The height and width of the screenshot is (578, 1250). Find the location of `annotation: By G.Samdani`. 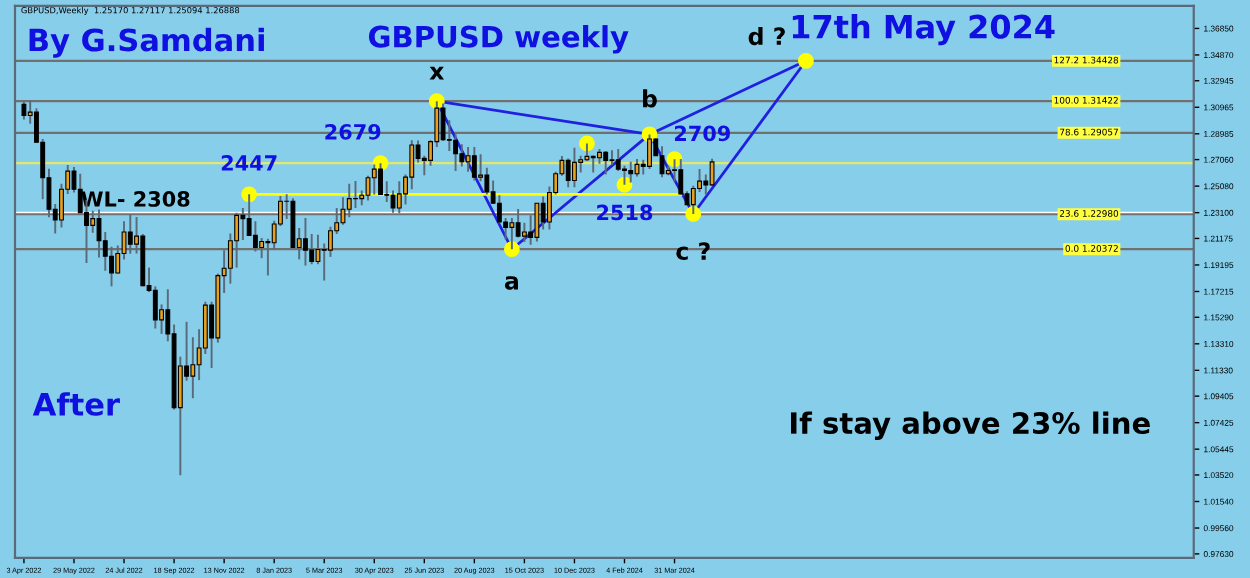

annotation: By G.Samdani is located at coordinates (146, 42).